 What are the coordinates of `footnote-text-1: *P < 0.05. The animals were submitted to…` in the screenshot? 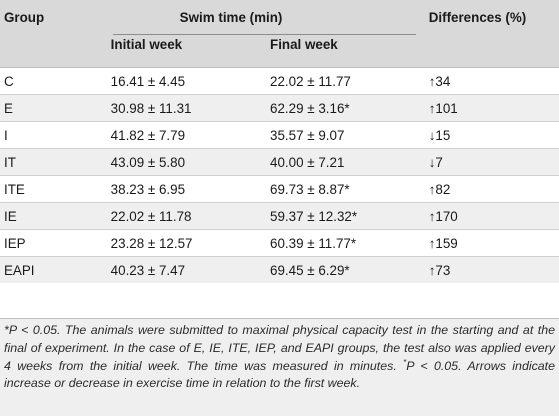 It's located at (279, 348).